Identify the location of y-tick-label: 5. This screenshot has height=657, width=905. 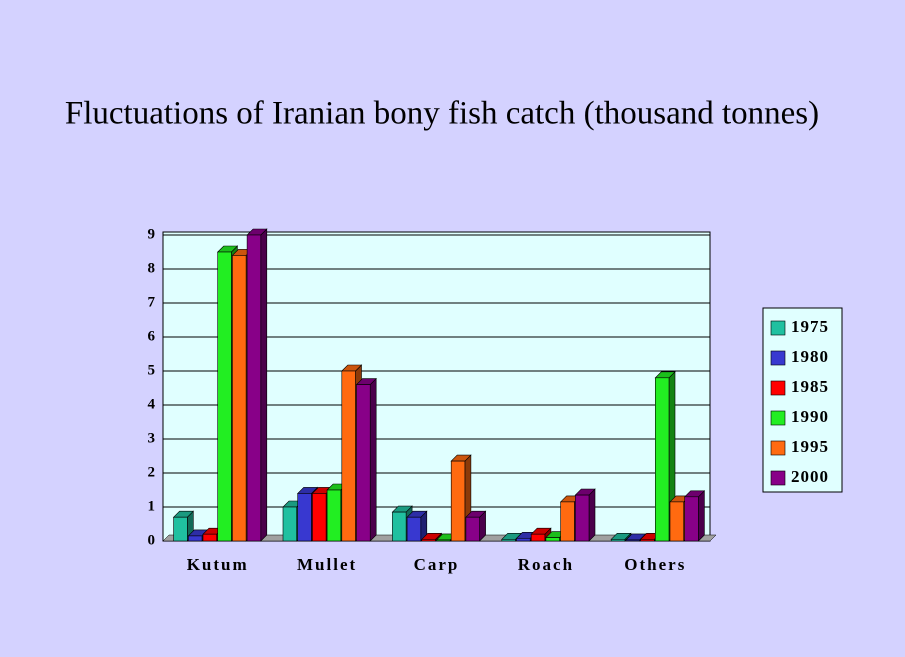
(152, 370).